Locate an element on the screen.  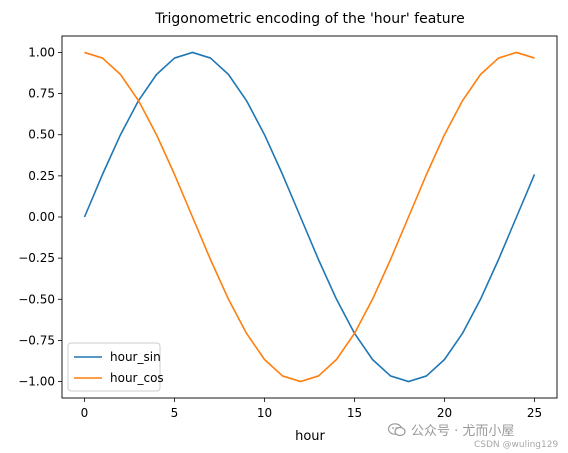
x-tick-label: 5 is located at coordinates (175, 413).